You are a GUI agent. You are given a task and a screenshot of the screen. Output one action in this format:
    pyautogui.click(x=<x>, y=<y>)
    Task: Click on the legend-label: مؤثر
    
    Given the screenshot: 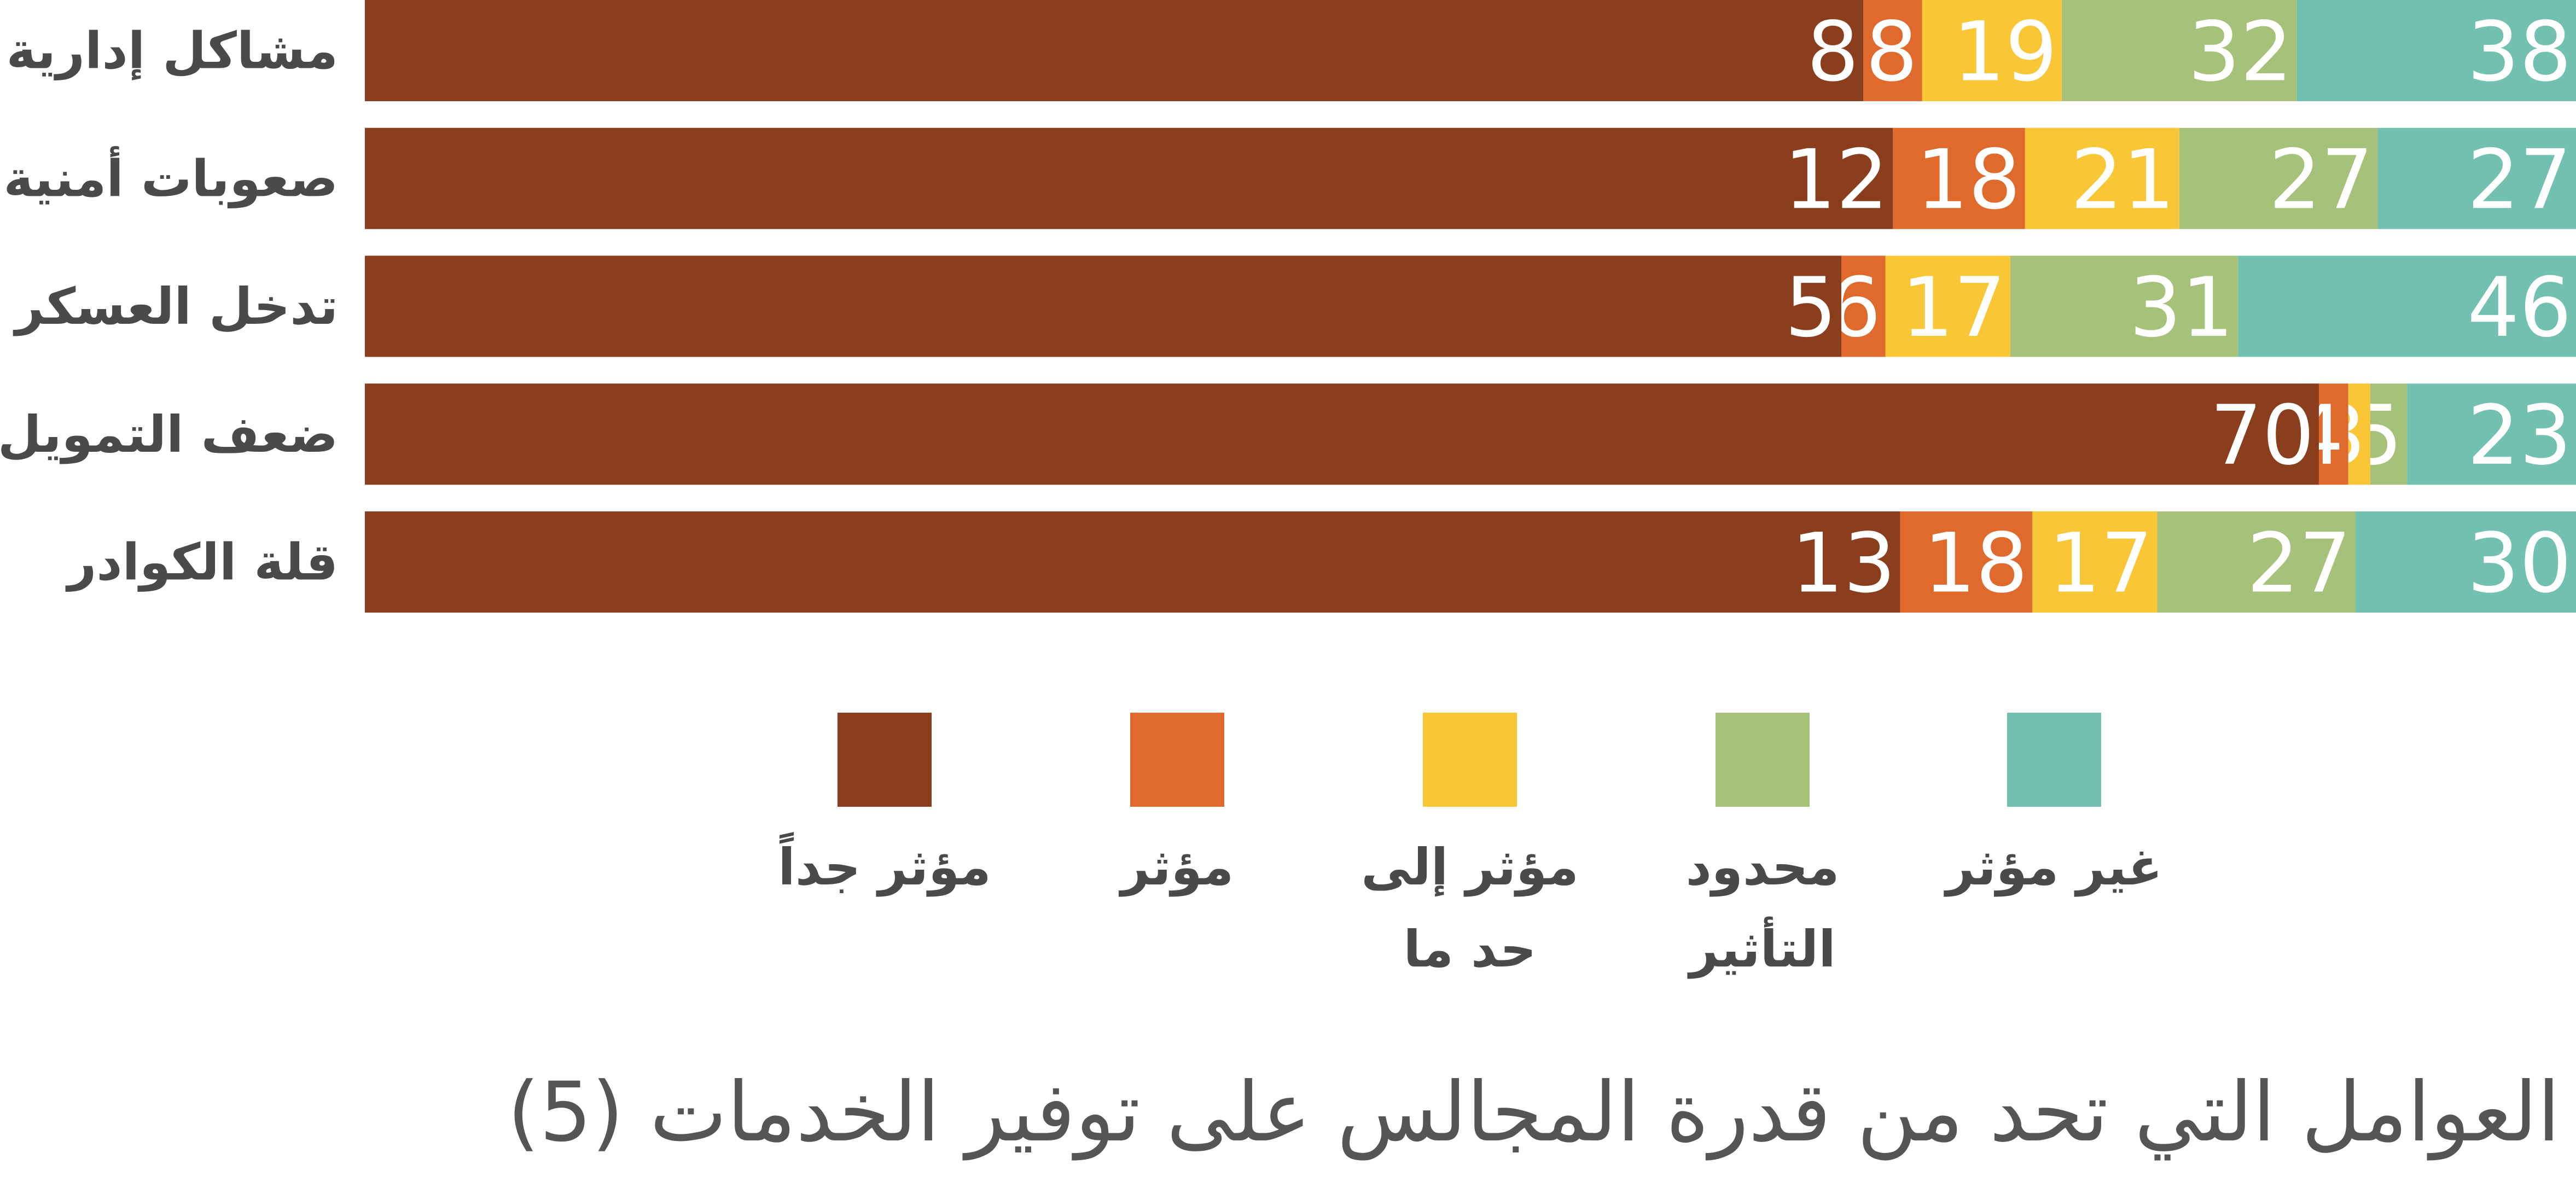 What is the action you would take?
    pyautogui.click(x=1176, y=868)
    